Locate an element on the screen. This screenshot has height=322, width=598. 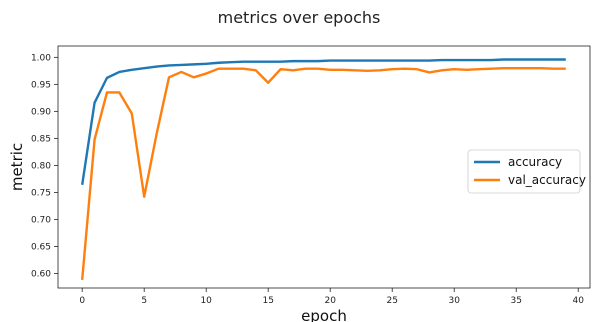
x-tick-label: 15 is located at coordinates (267, 301).